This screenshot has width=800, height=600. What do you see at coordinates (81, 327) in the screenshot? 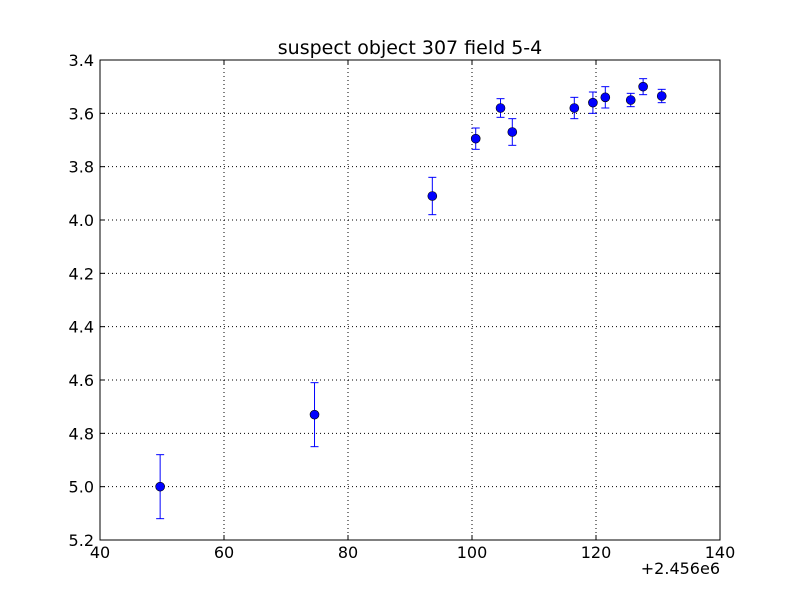
I see `y-tick-label: 4.4` at bounding box center [81, 327].